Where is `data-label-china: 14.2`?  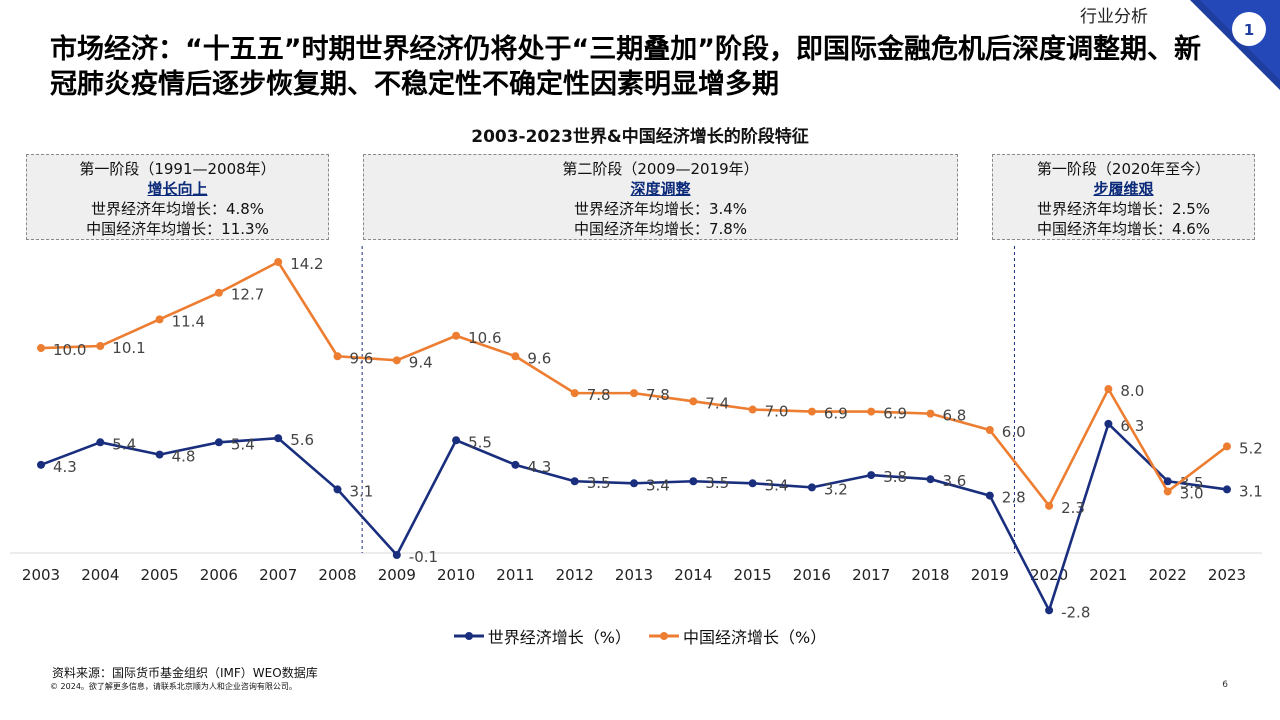
data-label-china: 14.2 is located at coordinates (306, 264).